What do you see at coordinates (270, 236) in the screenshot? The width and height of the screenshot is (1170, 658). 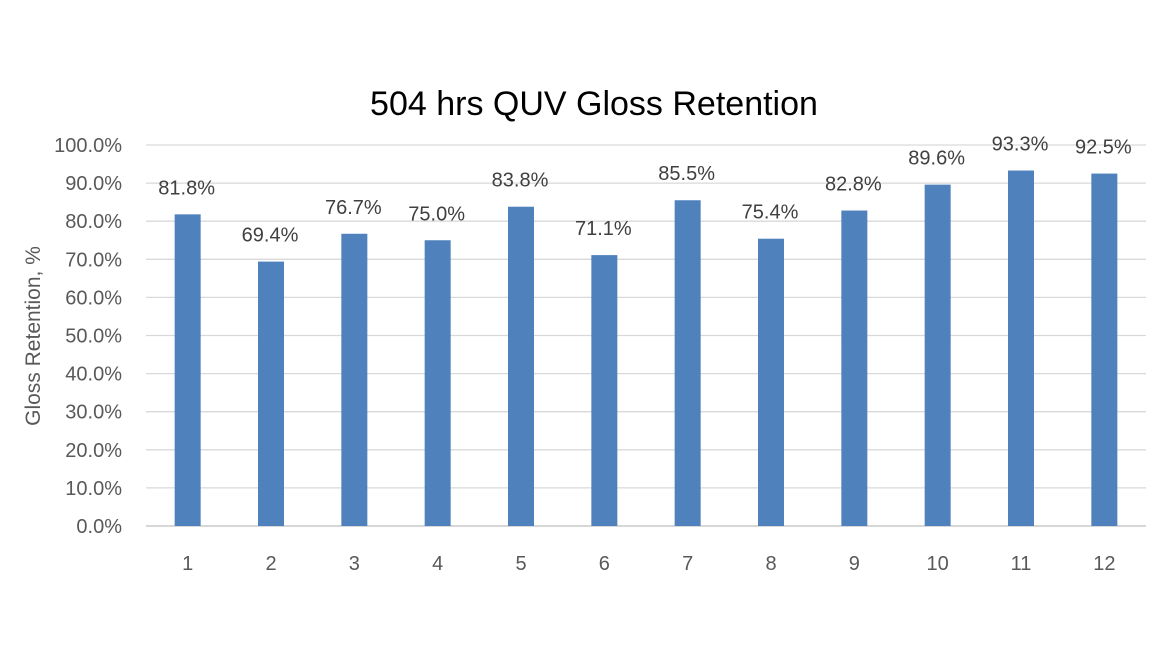 I see `data-label: 69.4%` at bounding box center [270, 236].